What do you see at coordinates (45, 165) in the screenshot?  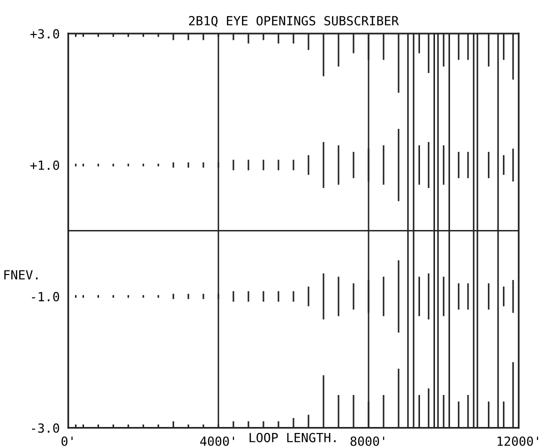 I see `y-tick-label: +1.0` at bounding box center [45, 165].